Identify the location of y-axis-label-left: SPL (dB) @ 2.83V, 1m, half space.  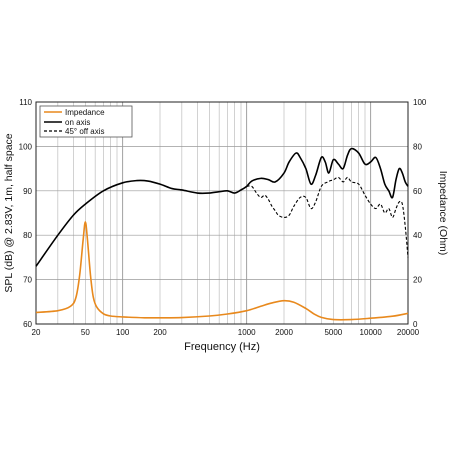
(9, 212).